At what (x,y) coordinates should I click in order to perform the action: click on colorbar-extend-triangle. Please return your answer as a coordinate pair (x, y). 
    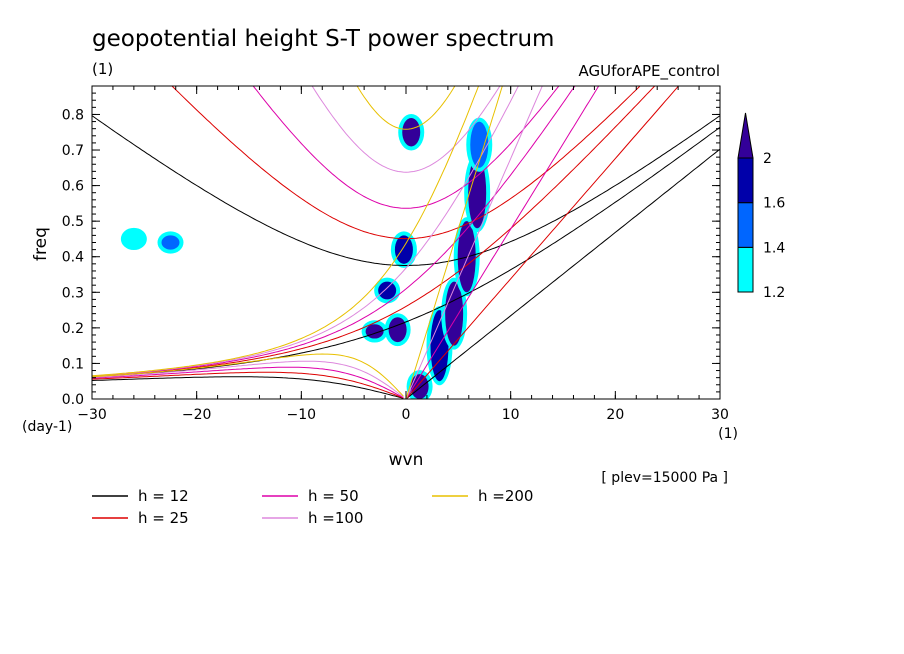
    Looking at the image, I should click on (745, 135).